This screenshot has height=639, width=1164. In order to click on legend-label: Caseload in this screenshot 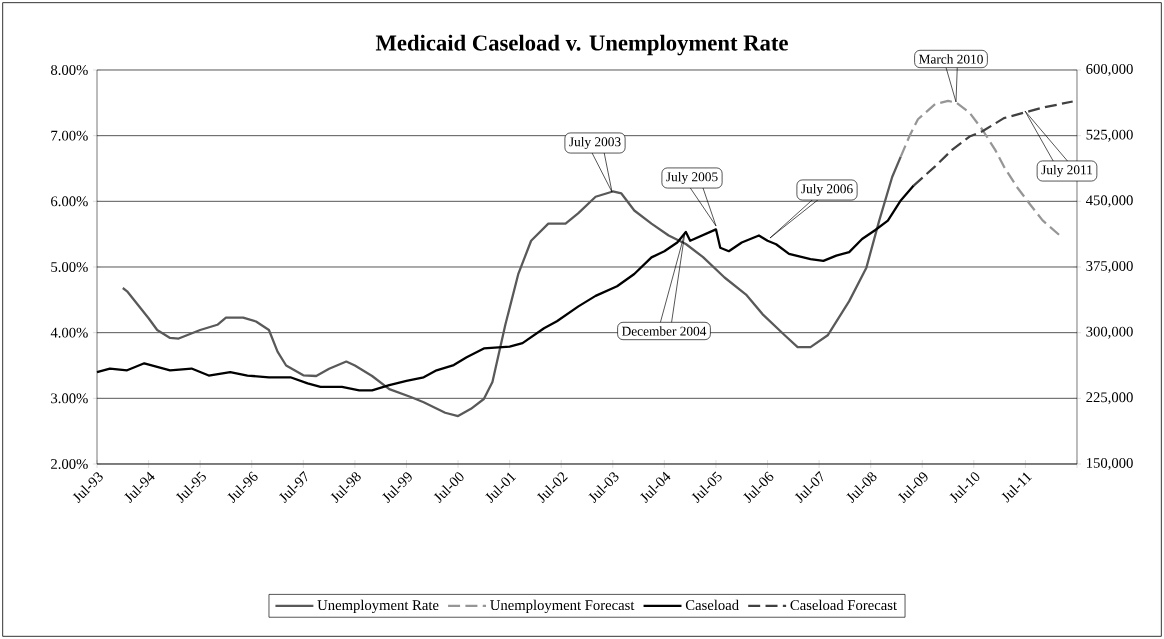, I will do `click(712, 605)`.